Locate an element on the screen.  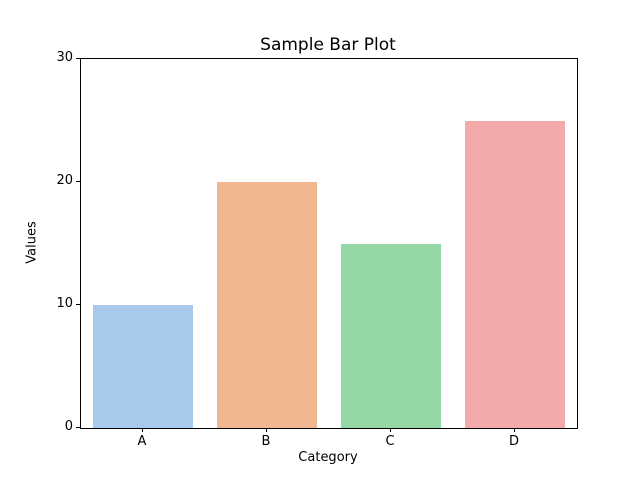
bar-C is located at coordinates (391, 335).